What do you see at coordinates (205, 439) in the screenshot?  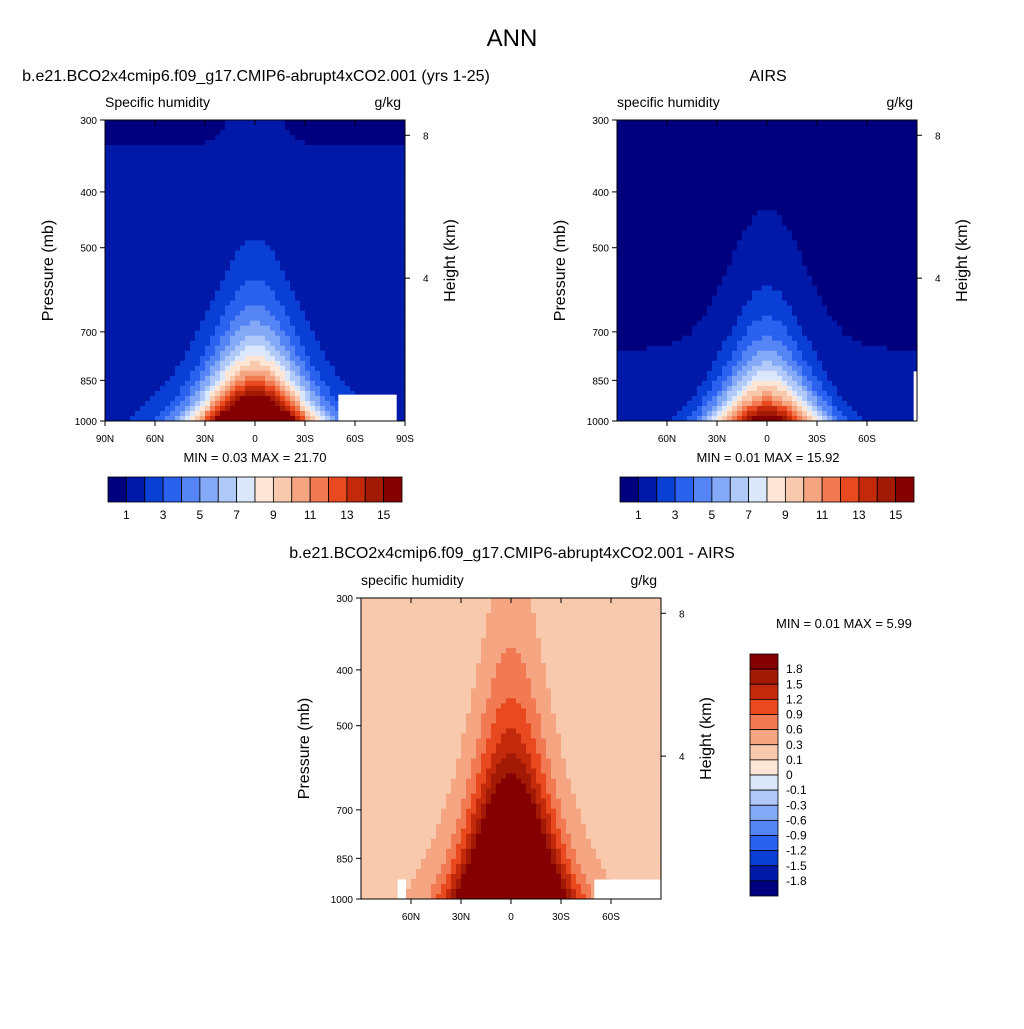 I see `x-tick-label: 30N` at bounding box center [205, 439].